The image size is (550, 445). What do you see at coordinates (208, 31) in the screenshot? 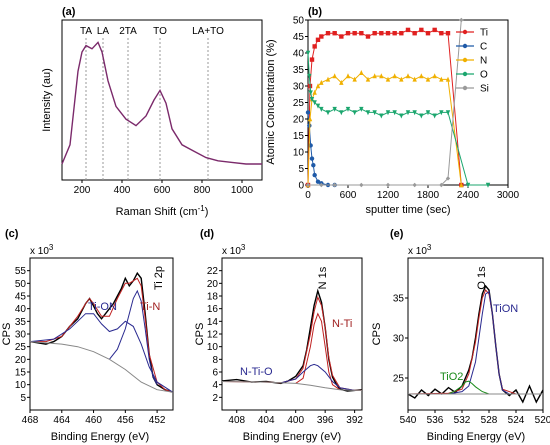
I see `peak-label: LA+TO` at bounding box center [208, 31].